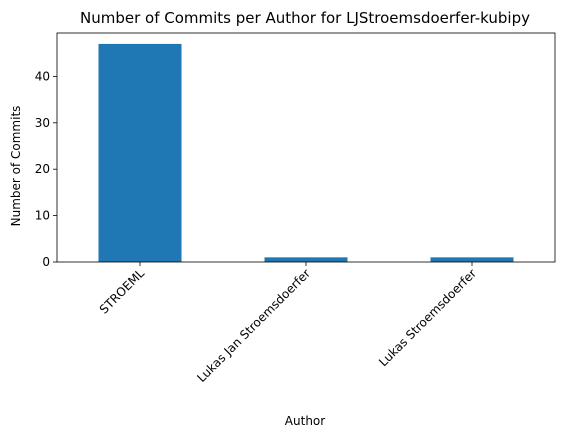 This screenshot has width=564, height=437. Describe the element at coordinates (42, 169) in the screenshot. I see `y-tick-label-2: 20` at that location.